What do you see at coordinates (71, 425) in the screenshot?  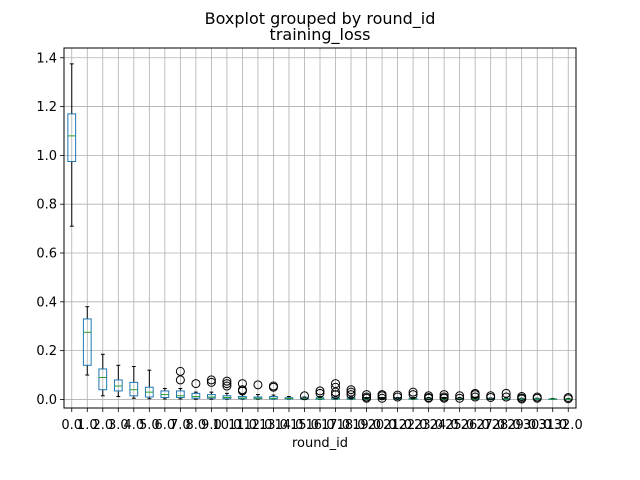 I see `x-tick-label: 0.0` at bounding box center [71, 425].